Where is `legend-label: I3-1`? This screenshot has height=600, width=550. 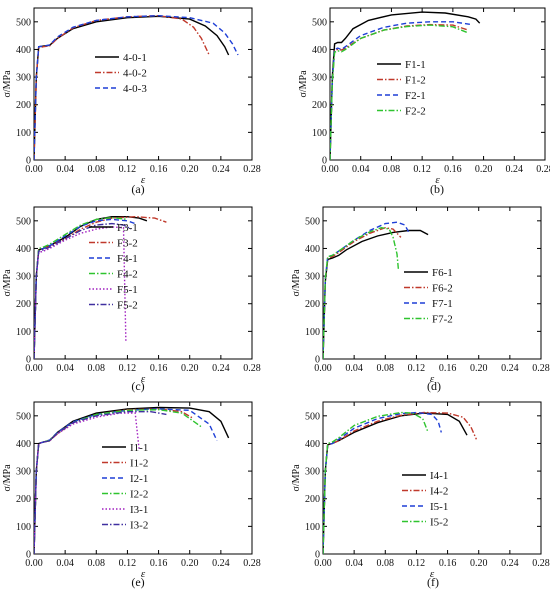
legend-label: I3-1 is located at coordinates (139, 510).